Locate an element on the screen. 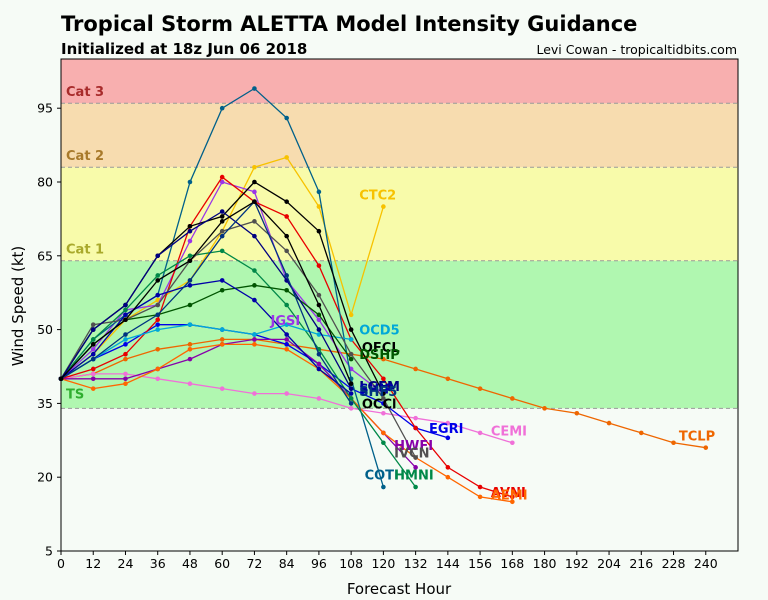 The width and height of the screenshot is (768, 600). y-tick-label: 35 is located at coordinates (45, 403).